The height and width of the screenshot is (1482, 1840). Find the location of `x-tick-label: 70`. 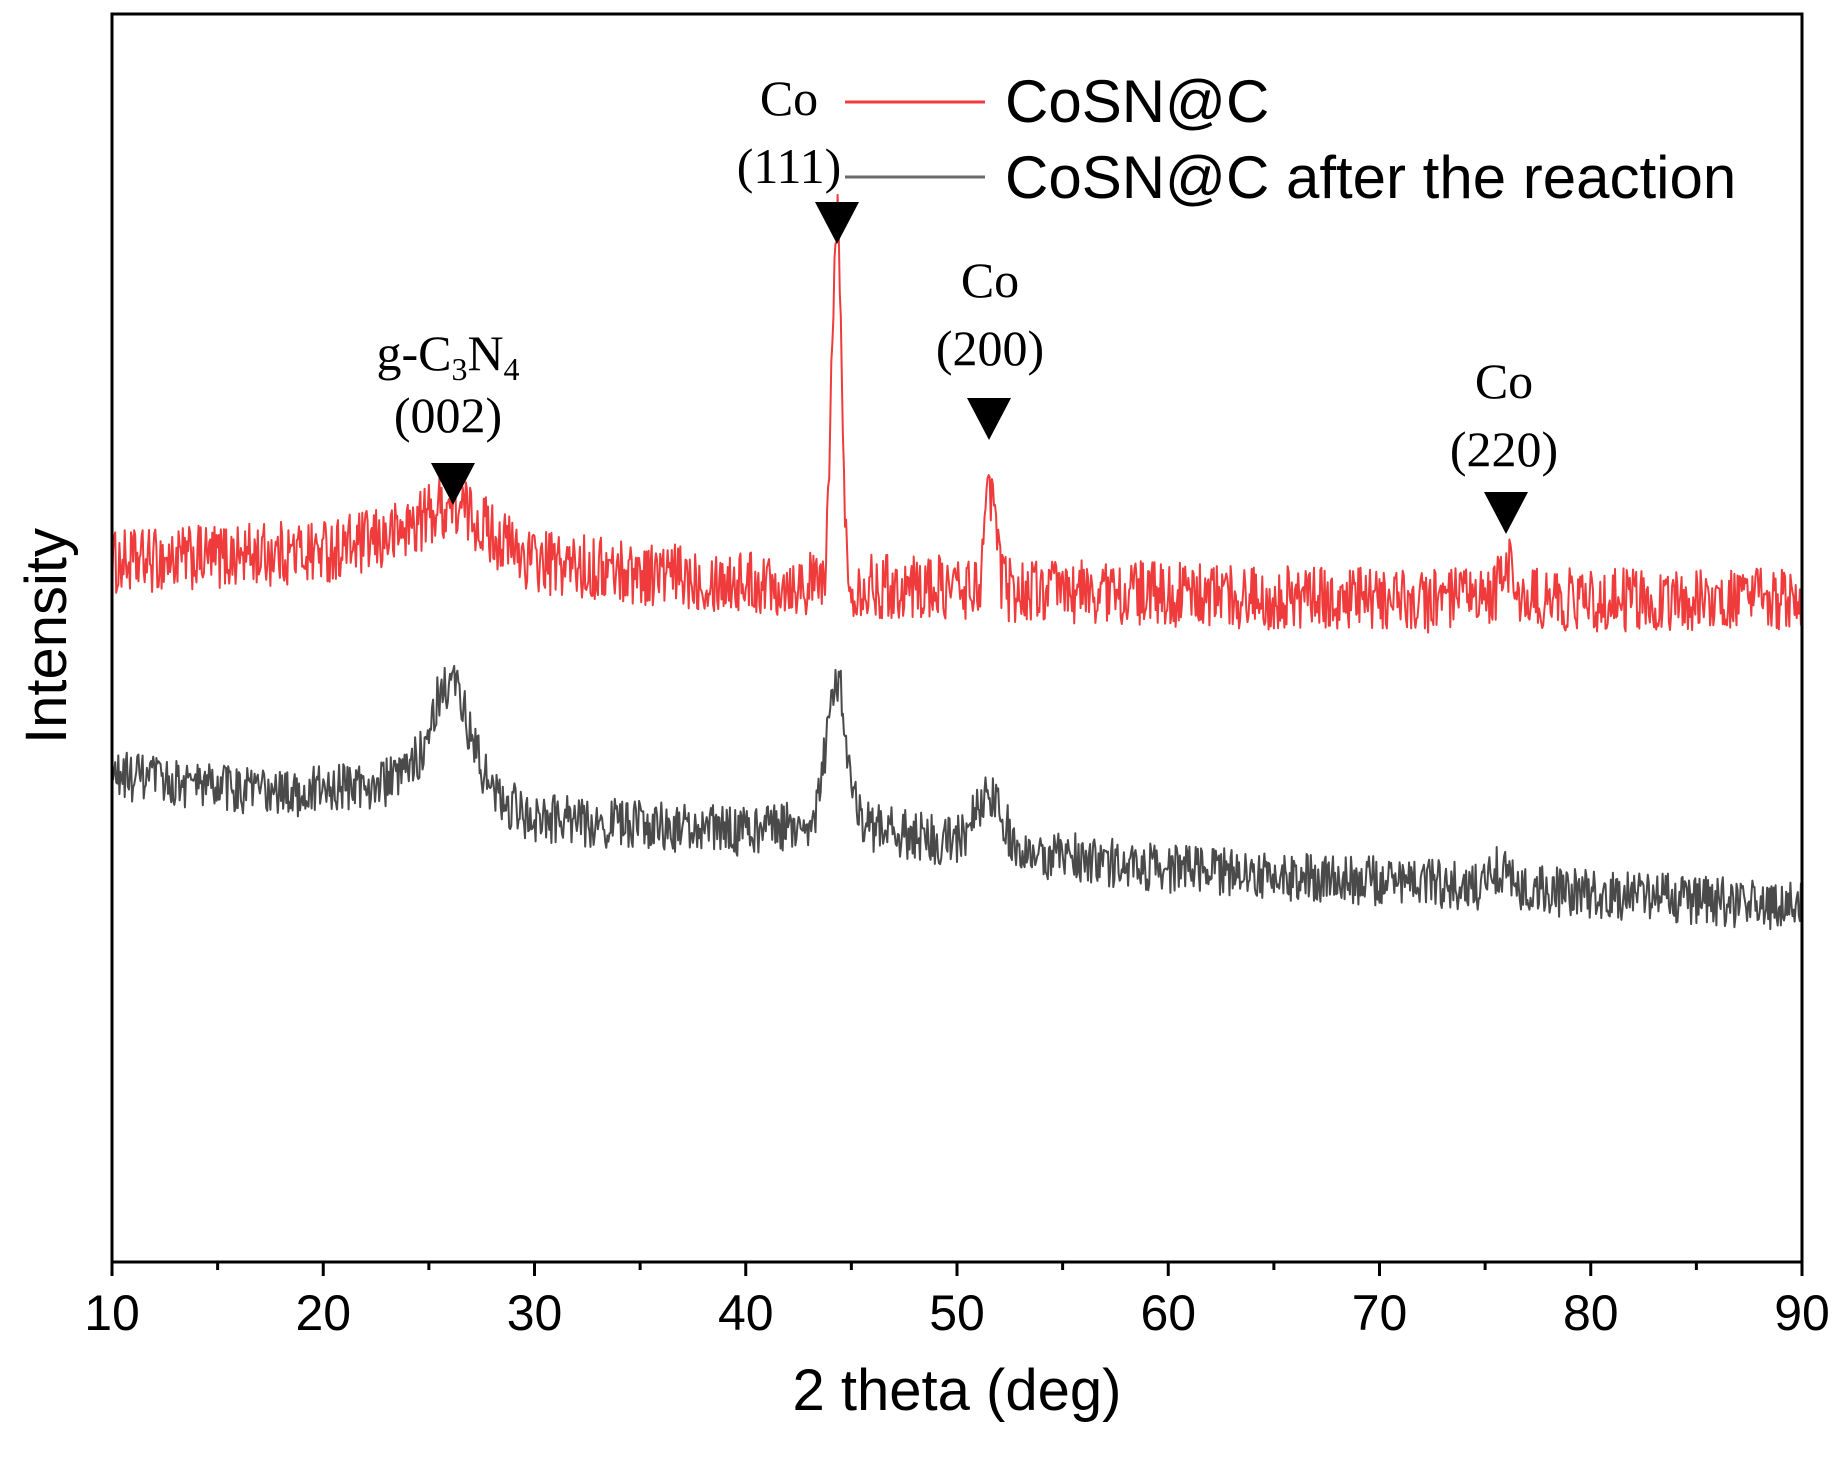

x-tick-label: 70 is located at coordinates (1380, 1313).